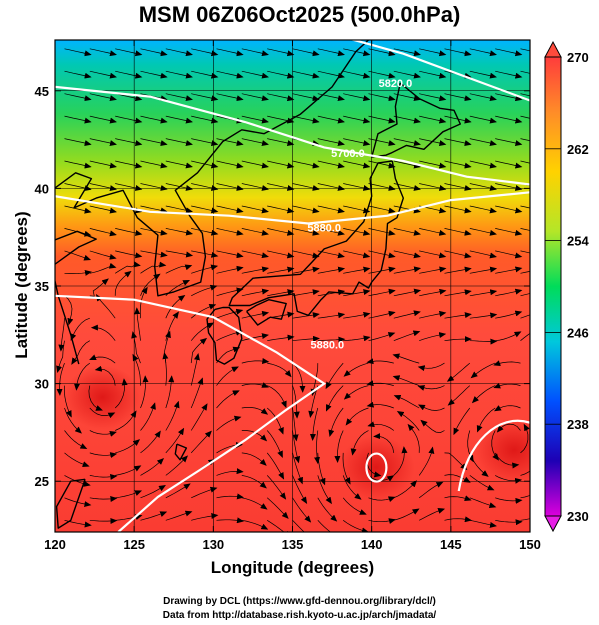 The width and height of the screenshot is (599, 625). Describe the element at coordinates (42, 188) in the screenshot. I see `y-tick-label: 40` at that location.